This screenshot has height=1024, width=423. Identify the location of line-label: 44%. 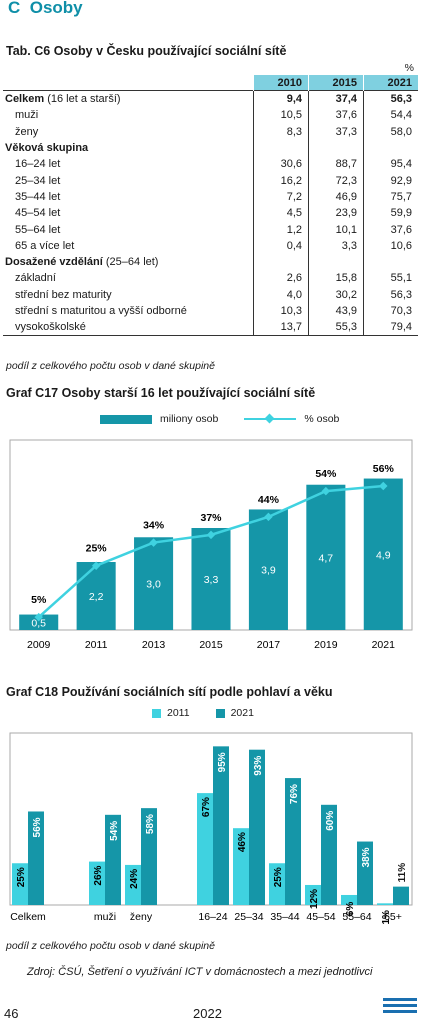
(269, 500).